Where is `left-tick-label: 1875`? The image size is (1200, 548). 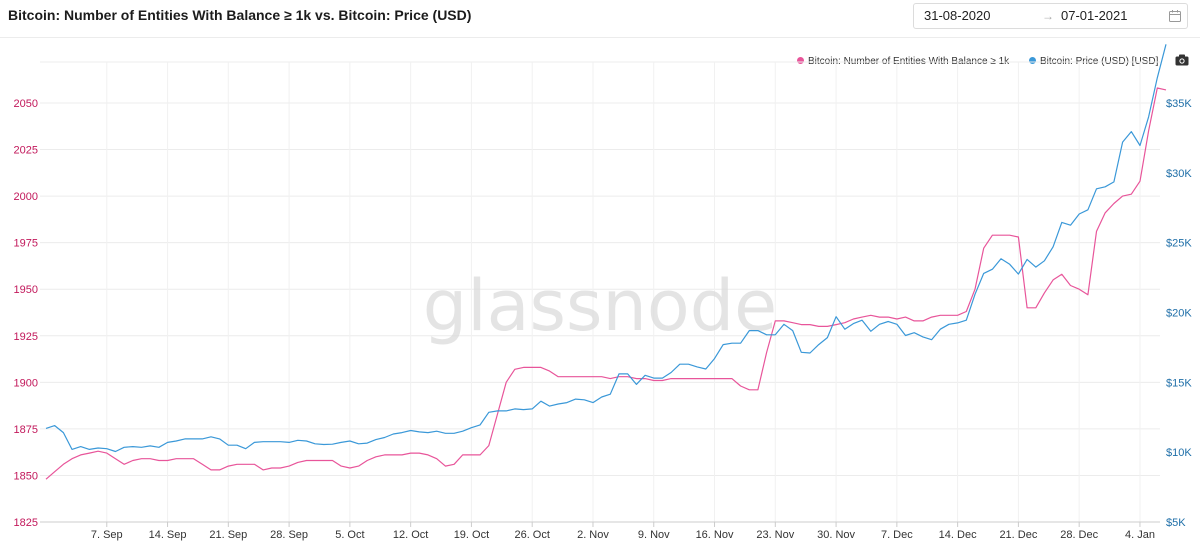 left-tick-label: 1875 is located at coordinates (26, 430).